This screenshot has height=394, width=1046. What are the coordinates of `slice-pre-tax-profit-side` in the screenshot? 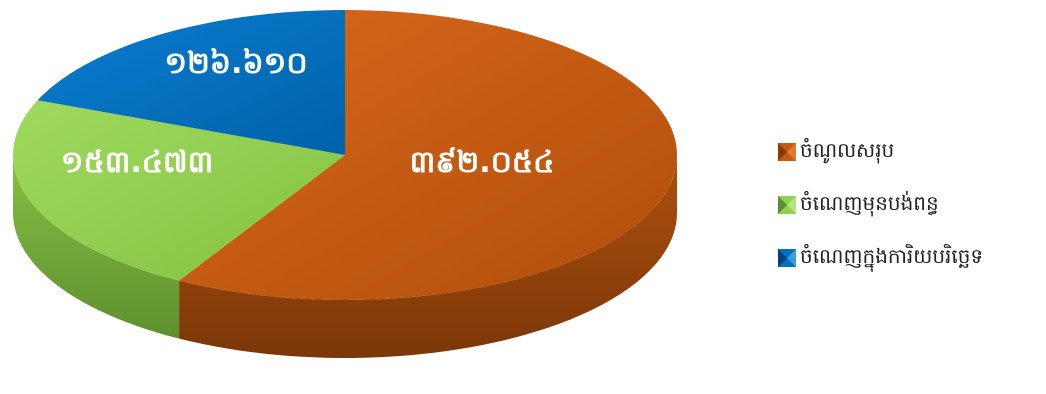 It's located at (96, 247).